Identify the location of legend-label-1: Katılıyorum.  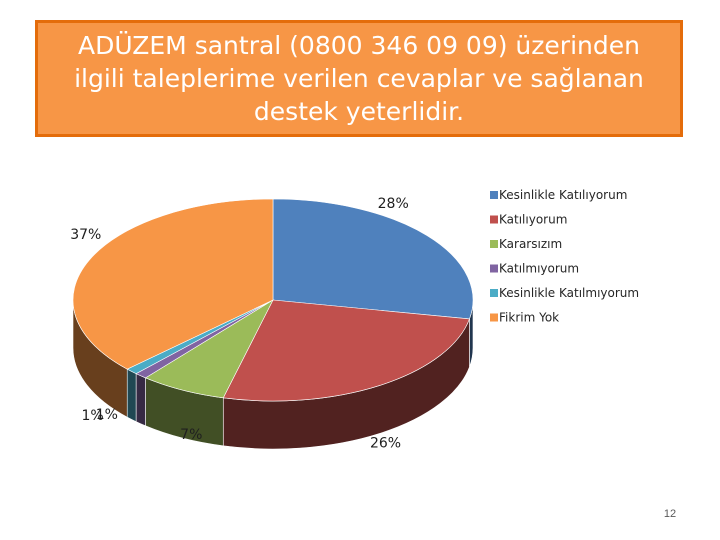
(533, 220).